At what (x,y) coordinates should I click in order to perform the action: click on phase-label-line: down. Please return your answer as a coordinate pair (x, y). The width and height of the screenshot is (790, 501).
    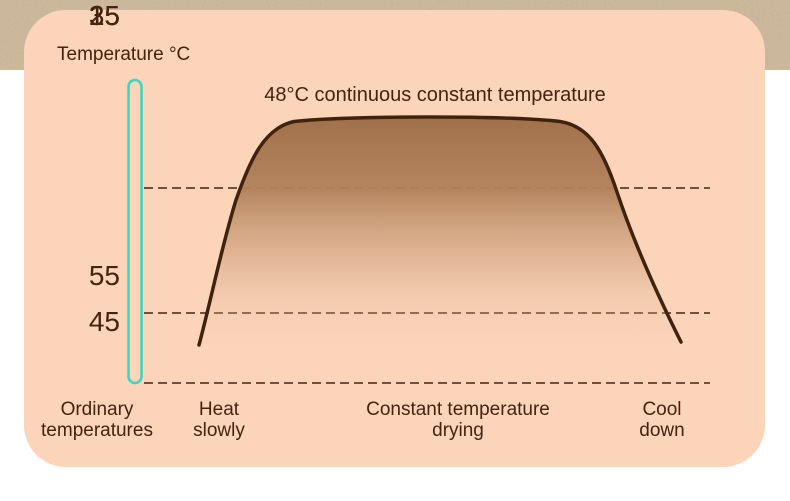
    Looking at the image, I should click on (662, 430).